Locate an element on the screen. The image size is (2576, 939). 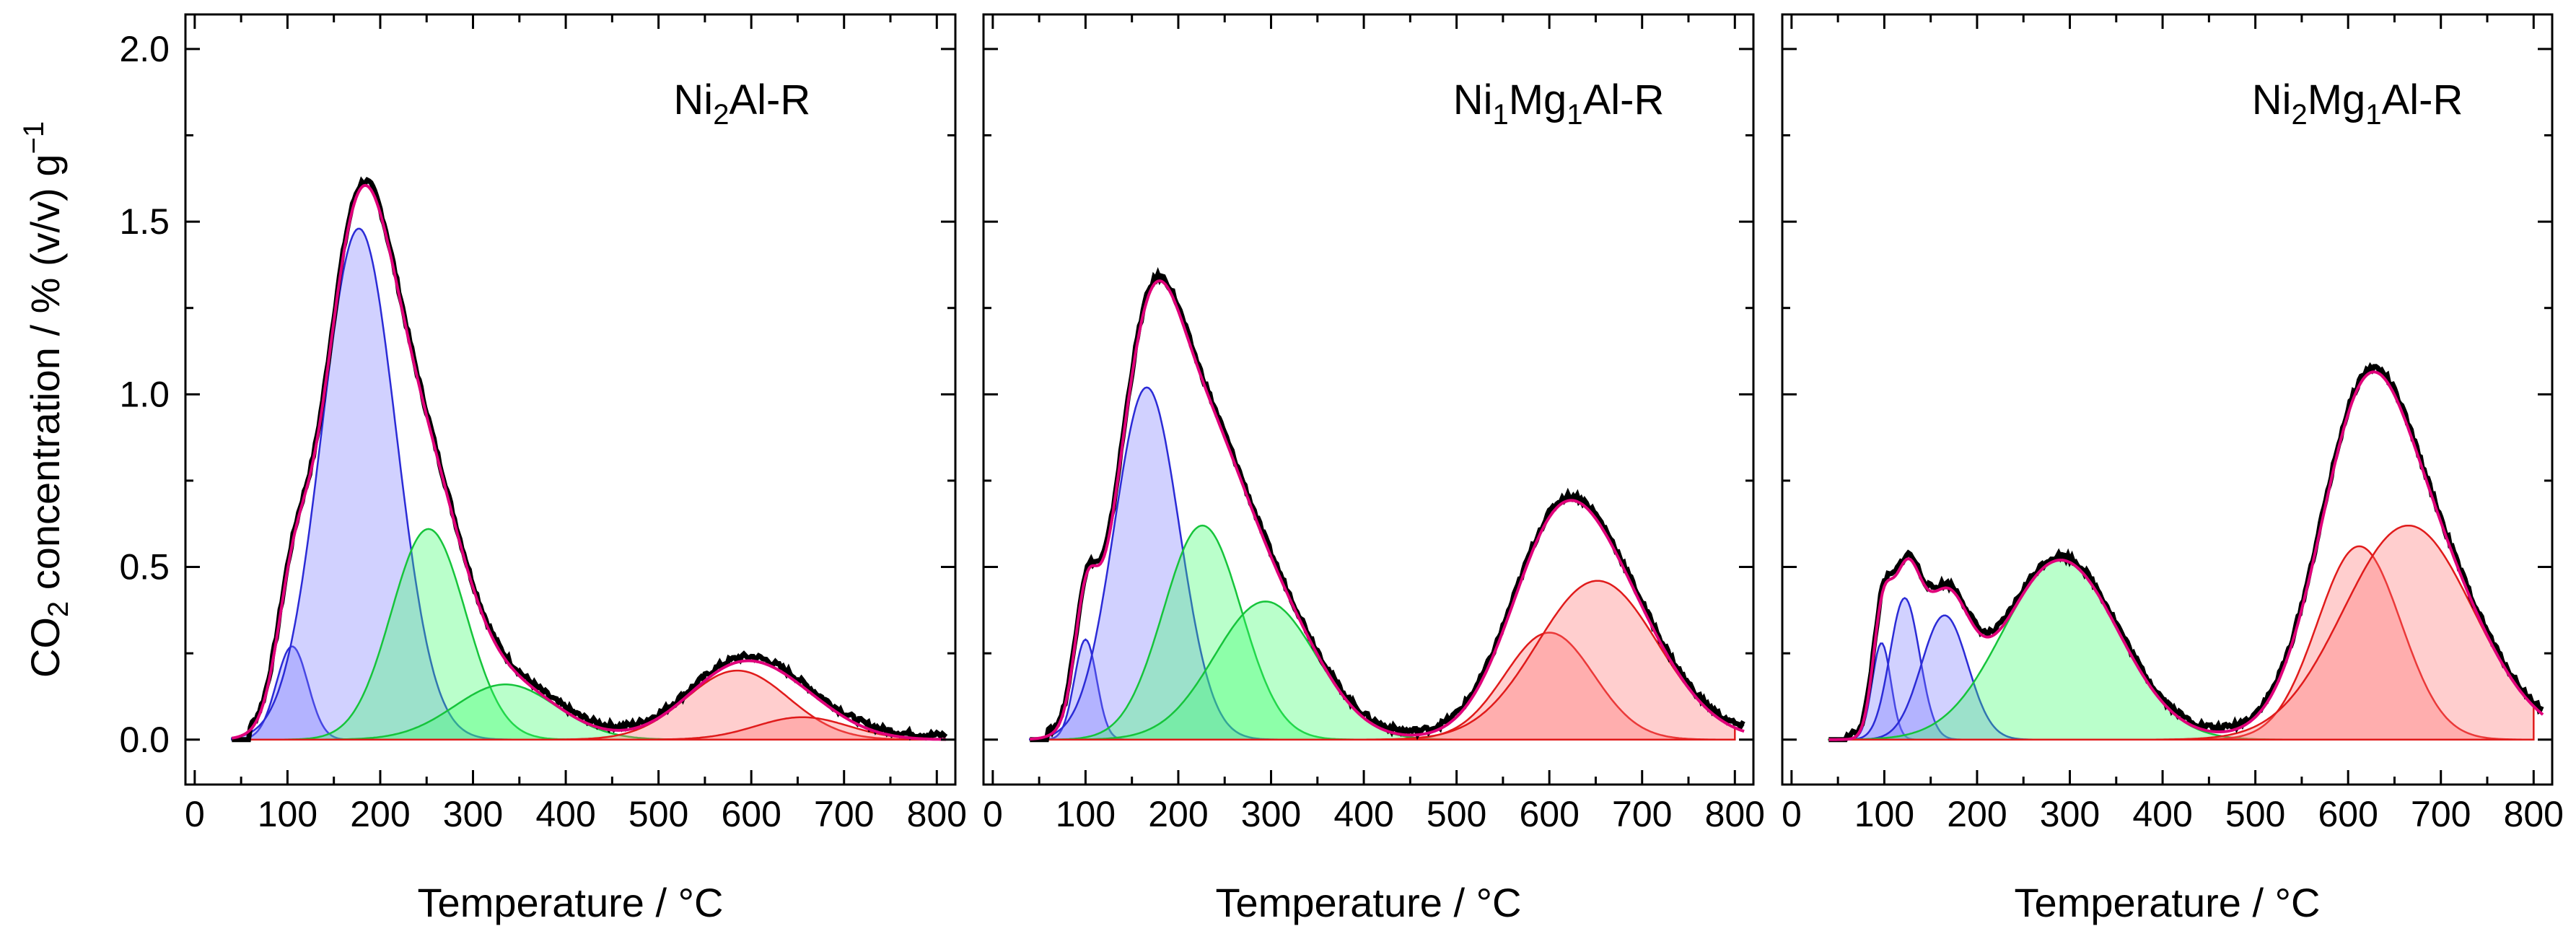
y-tick-label: 0.0 is located at coordinates (144, 740).